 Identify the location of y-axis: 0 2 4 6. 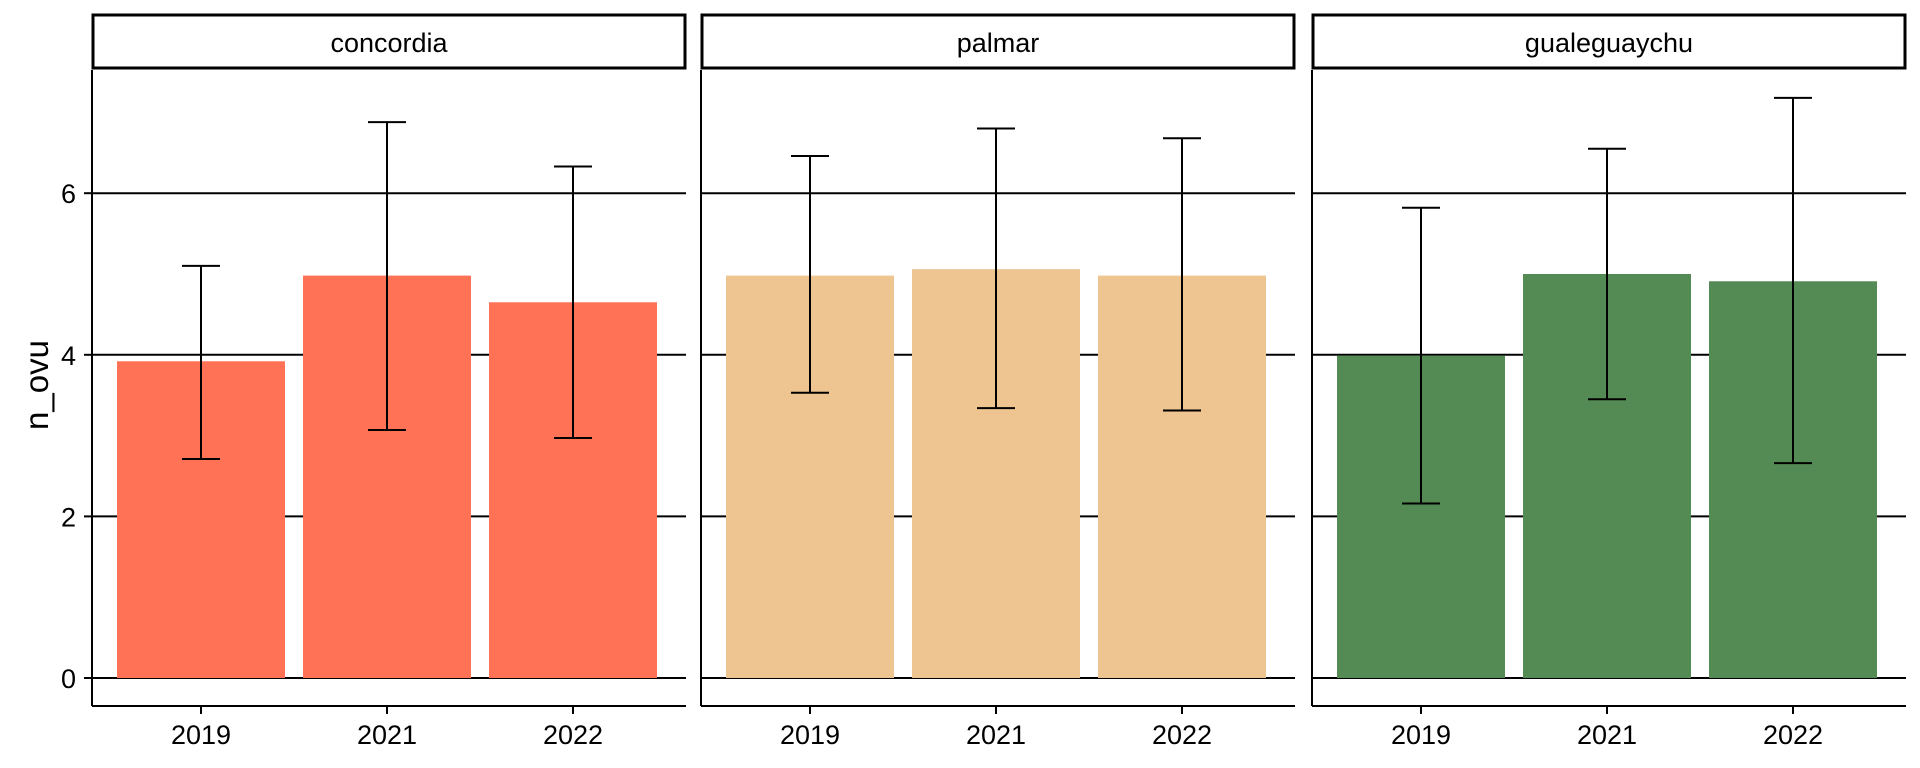
(76, 436).